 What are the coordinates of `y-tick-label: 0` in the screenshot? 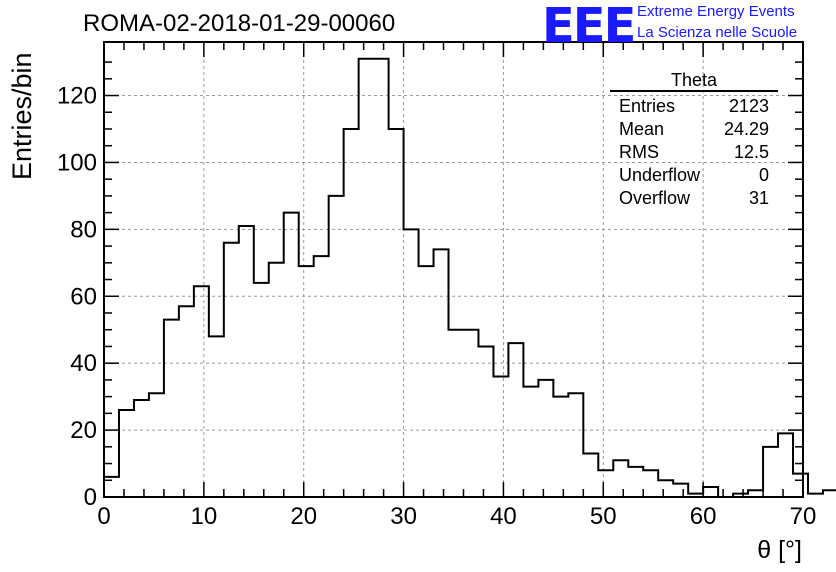 It's located at (90, 497).